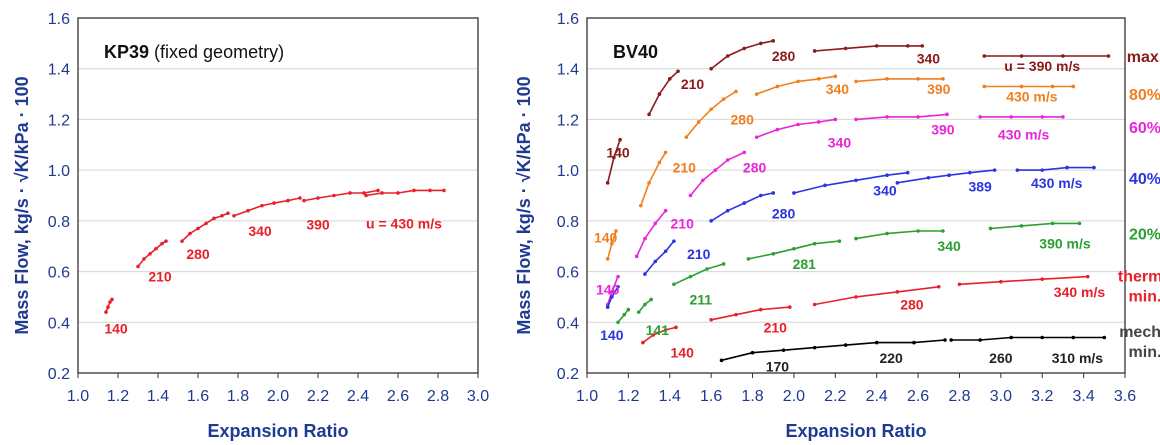 The image size is (1160, 445). I want to click on x-axis-title: Expansion Ratio, so click(277, 431).